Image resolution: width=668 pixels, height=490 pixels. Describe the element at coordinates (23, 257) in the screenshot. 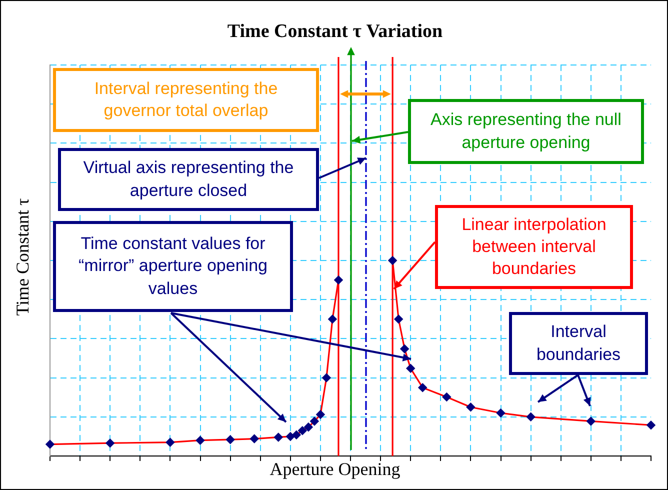

I see `y-axis-title: Time Constant τ` at that location.